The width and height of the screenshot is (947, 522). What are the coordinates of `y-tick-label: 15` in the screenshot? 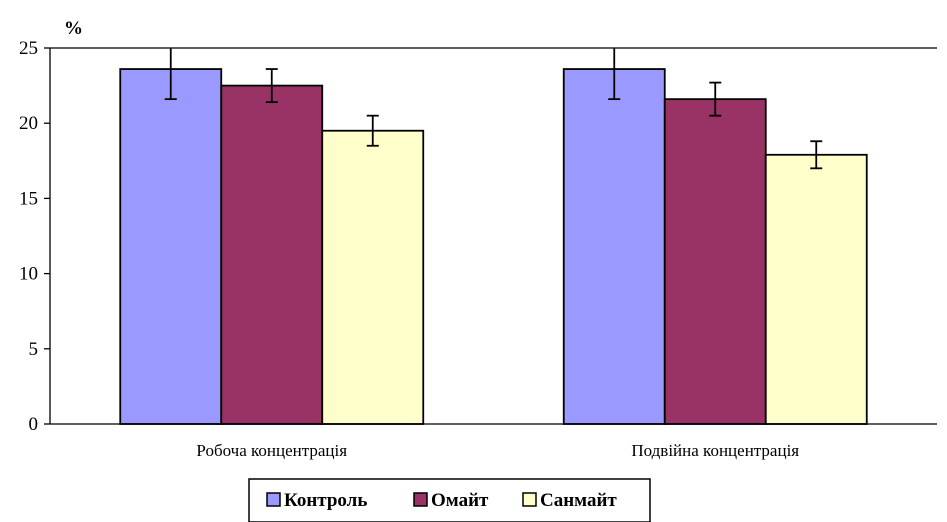 It's located at (28, 198).